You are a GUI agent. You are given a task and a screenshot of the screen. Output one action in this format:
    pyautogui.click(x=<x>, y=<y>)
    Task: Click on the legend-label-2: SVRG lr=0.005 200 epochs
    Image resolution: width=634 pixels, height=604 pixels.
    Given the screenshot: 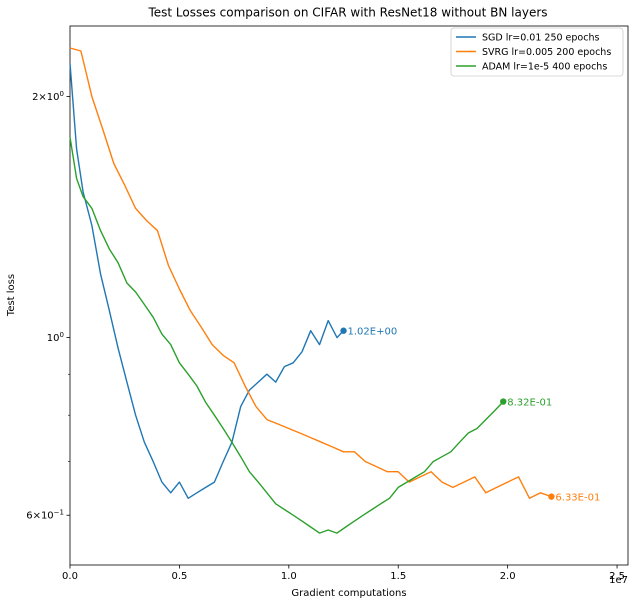 What is the action you would take?
    pyautogui.click(x=546, y=52)
    